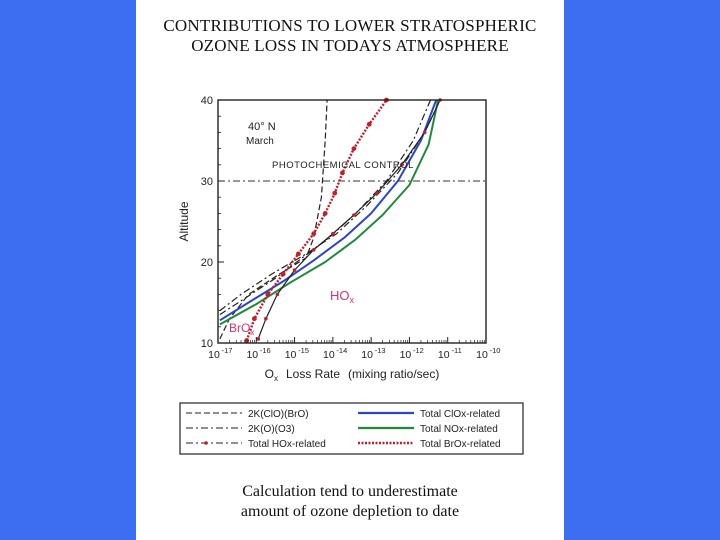 The width and height of the screenshot is (720, 540). I want to click on legend-label-nox: Total NOx-related, so click(459, 429).